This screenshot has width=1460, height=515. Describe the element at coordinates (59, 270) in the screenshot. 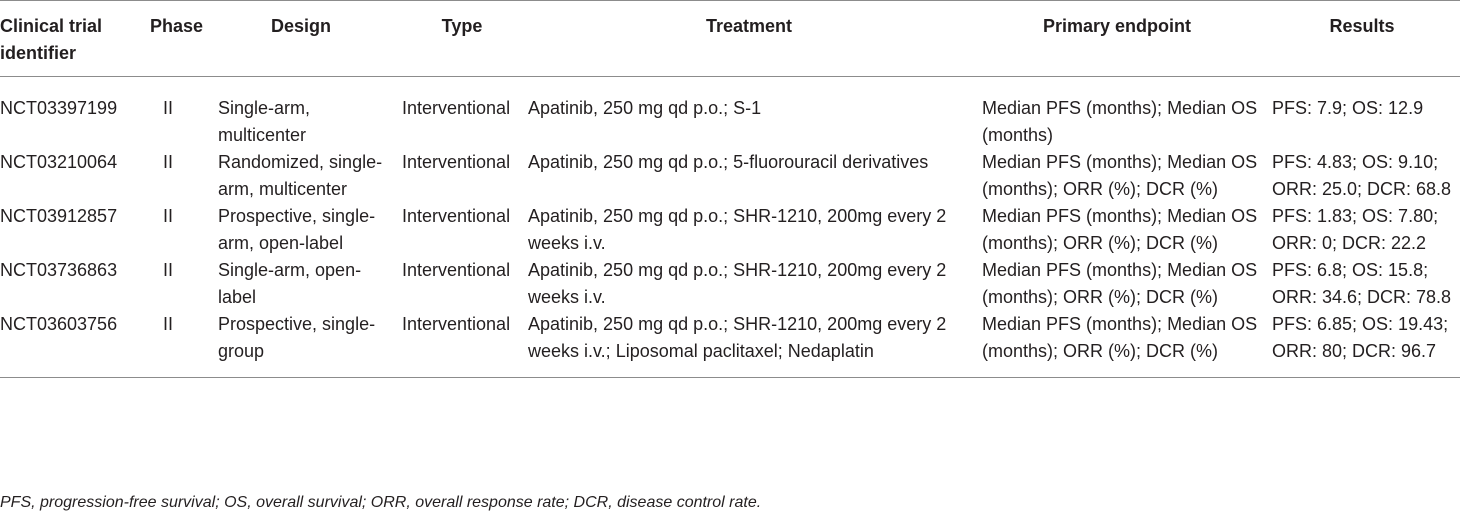

I see `cell-identifier: NCT03736863` at that location.